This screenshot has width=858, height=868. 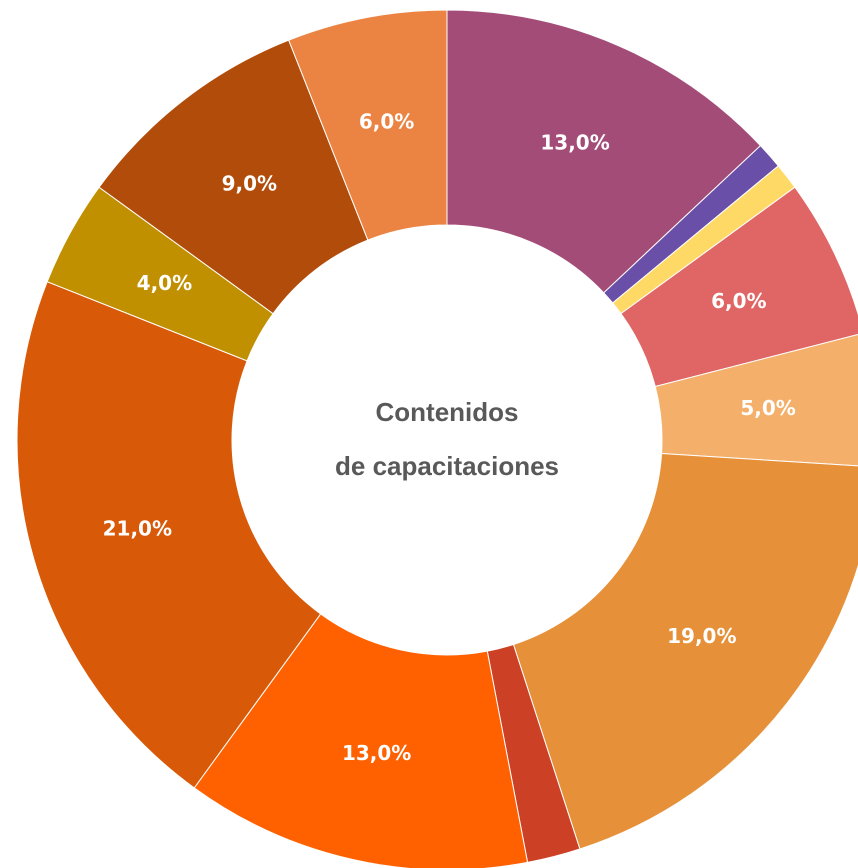 I want to click on value-label: 21,0%, so click(x=137, y=528).